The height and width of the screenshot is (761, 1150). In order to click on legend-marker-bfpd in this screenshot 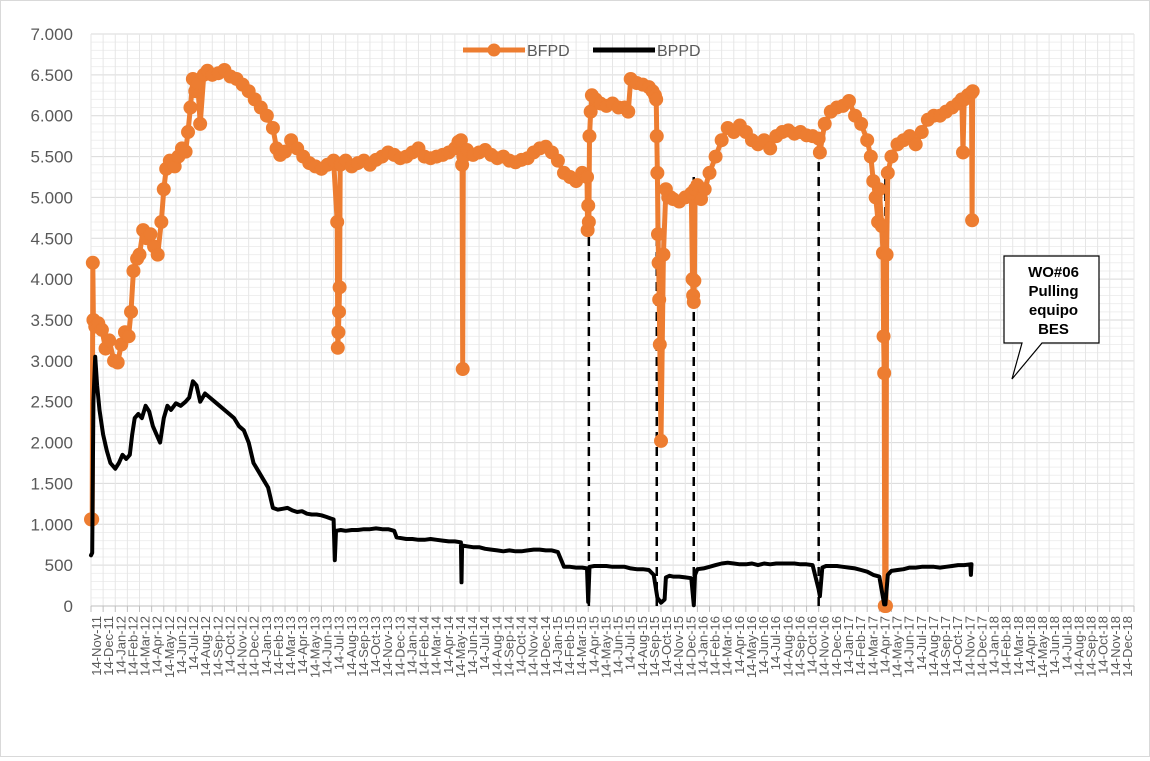, I will do `click(494, 50)`.